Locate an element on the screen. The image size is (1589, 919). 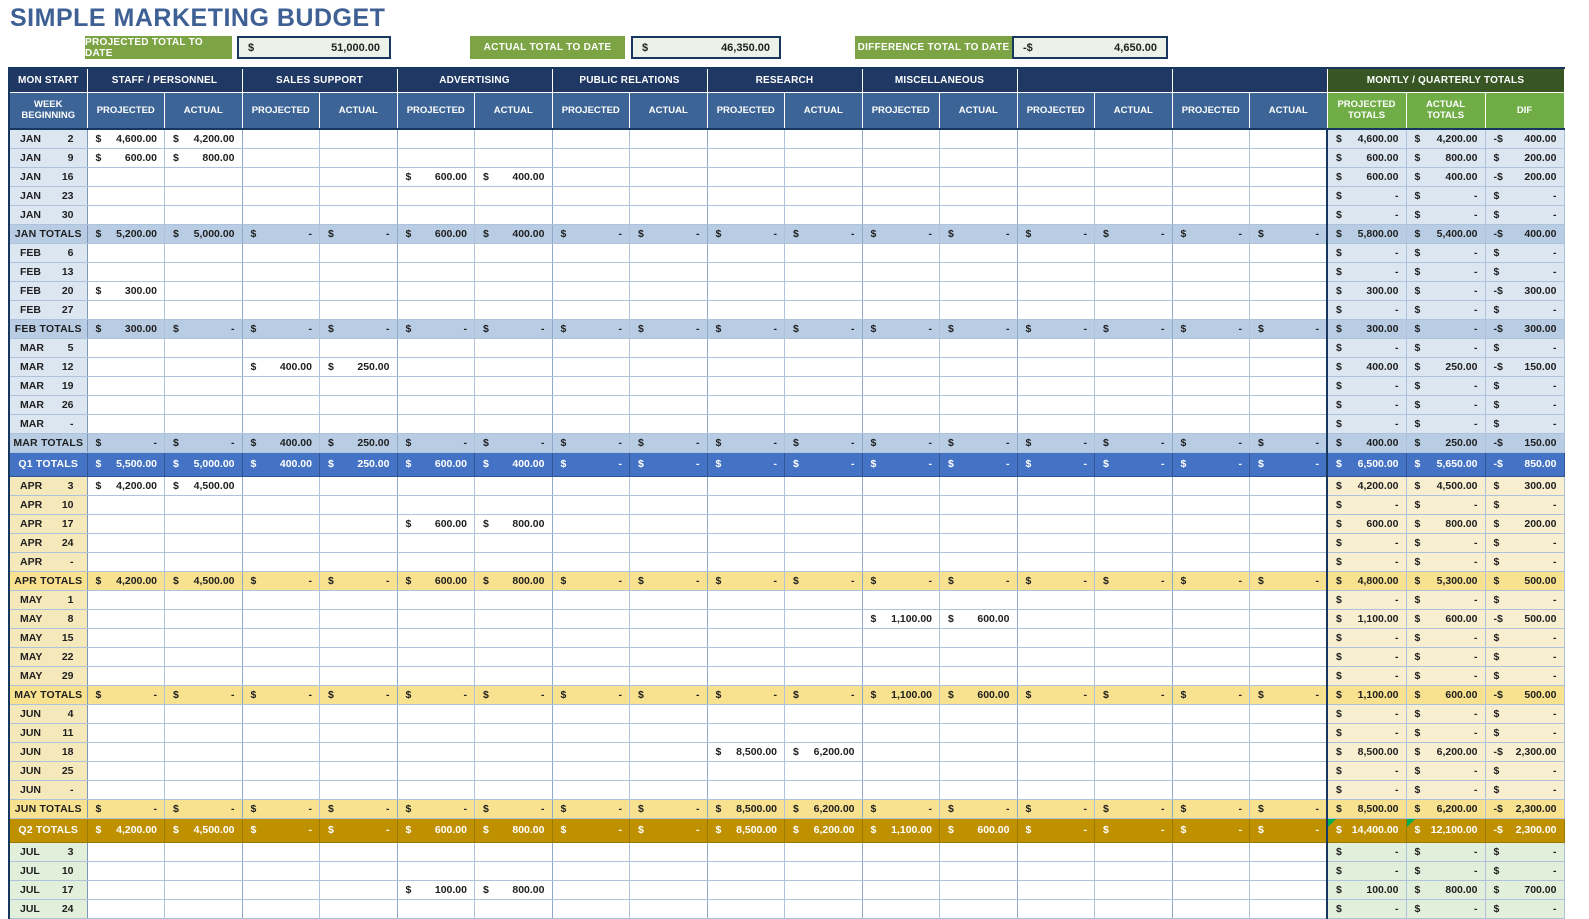
row-label-cell: APR 17 is located at coordinates (48, 524).